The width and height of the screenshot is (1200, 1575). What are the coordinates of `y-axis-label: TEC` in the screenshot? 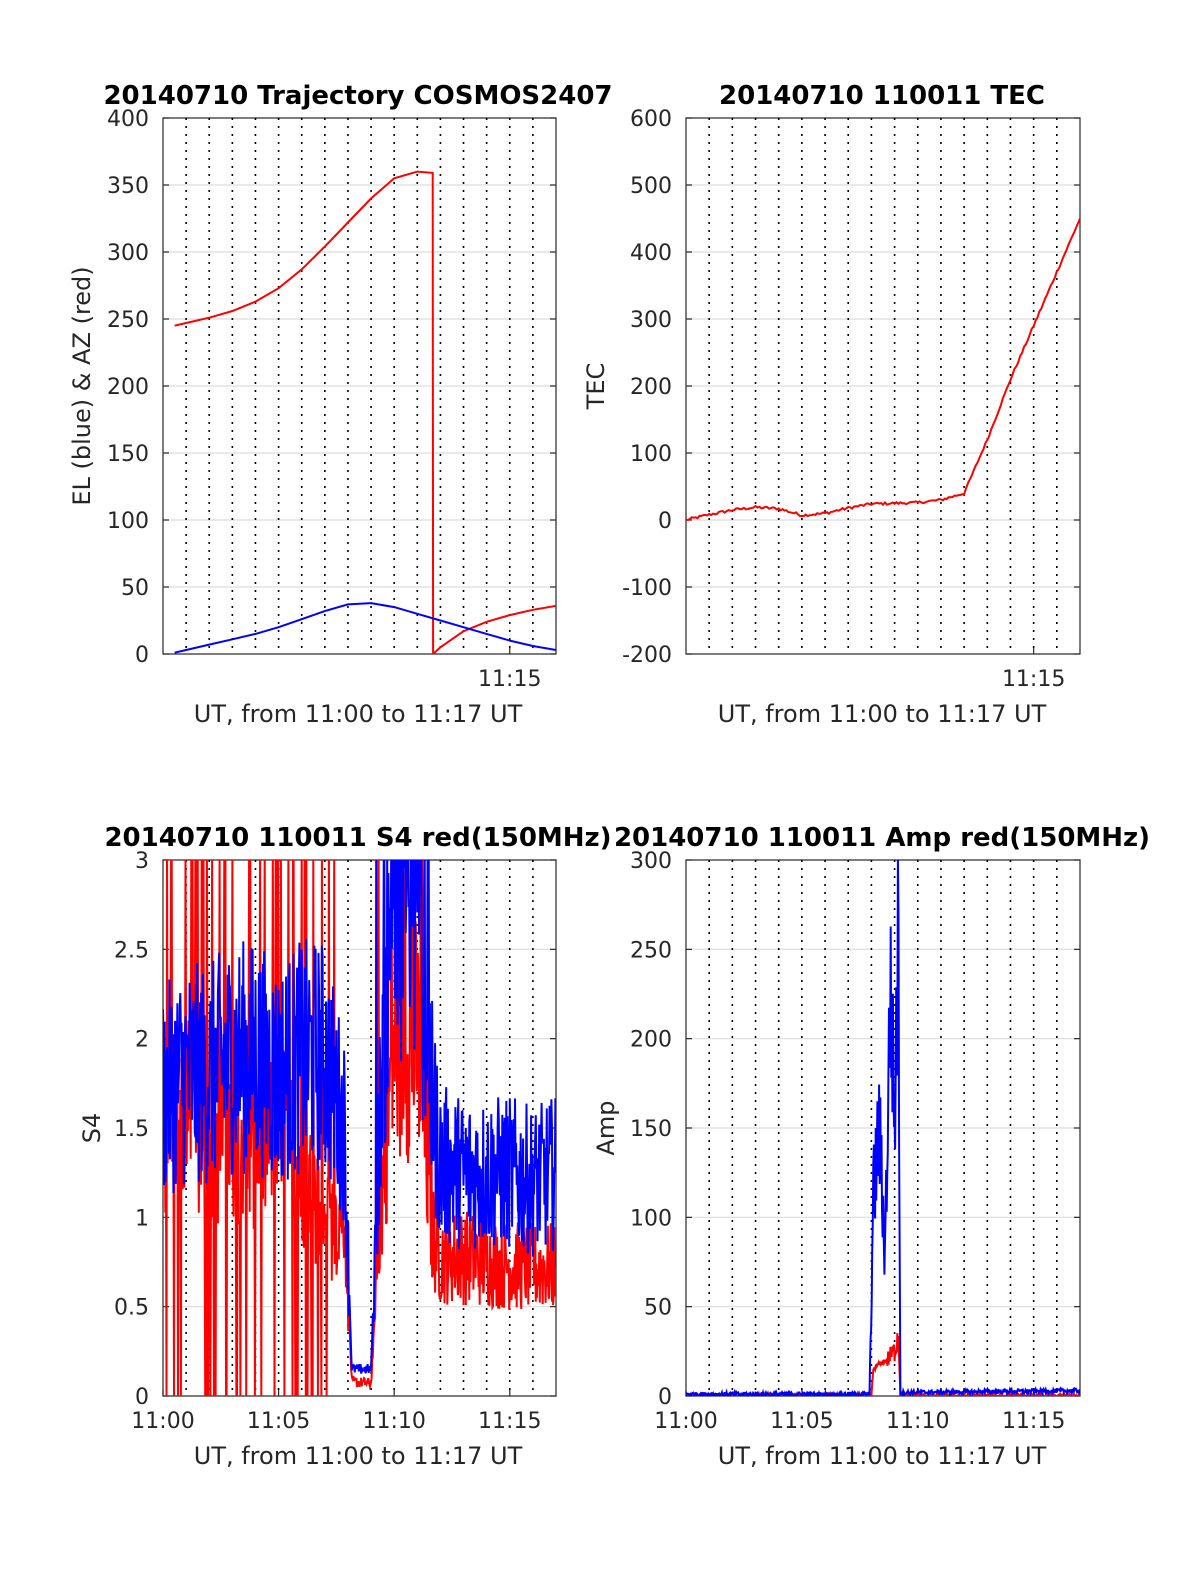 It's located at (596, 387).